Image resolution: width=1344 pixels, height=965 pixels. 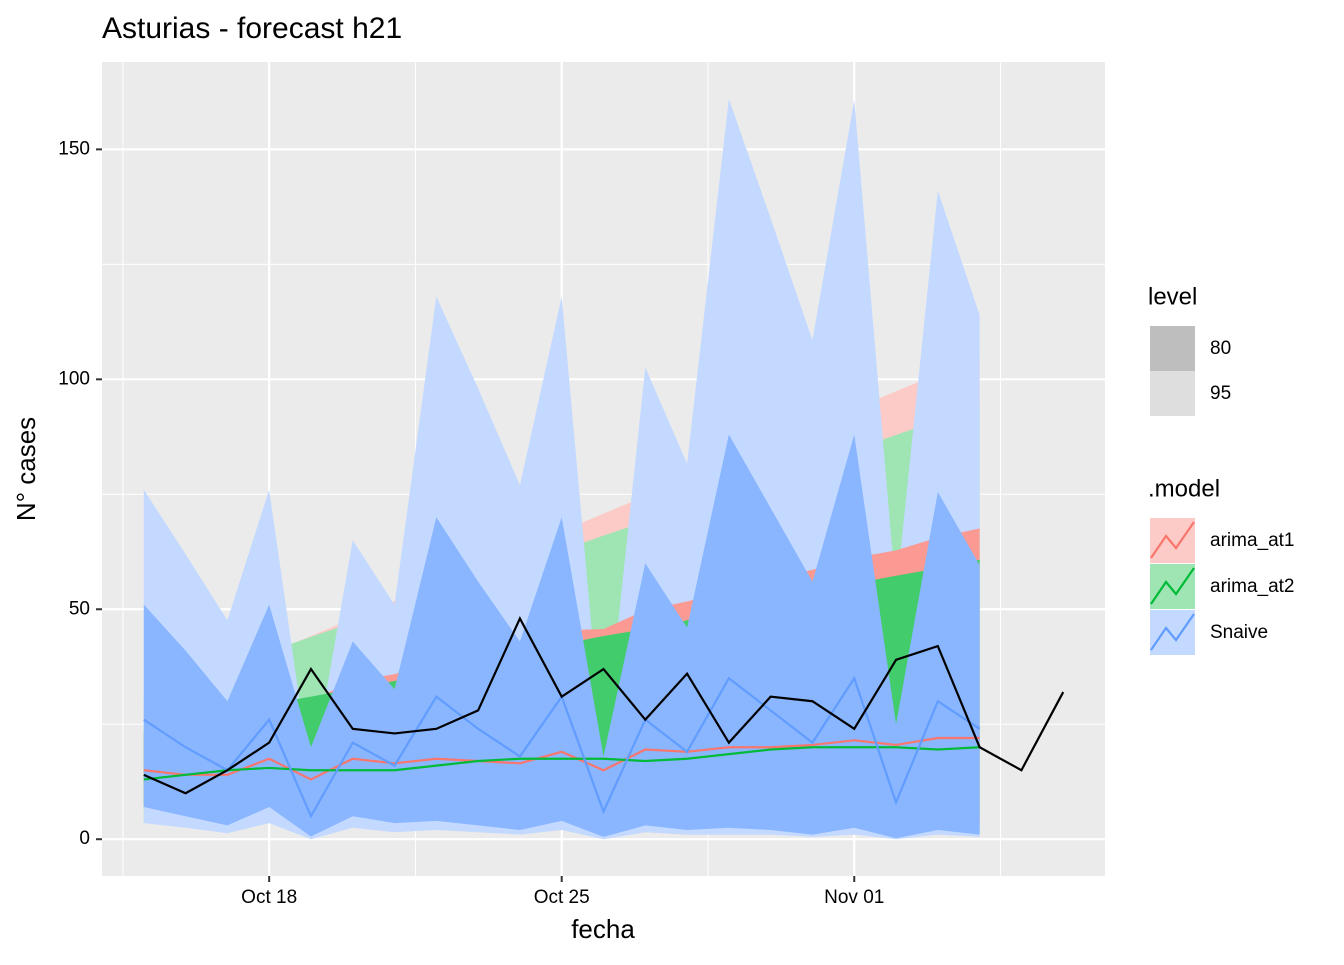 I want to click on y-tick-label: 100, so click(x=74, y=378).